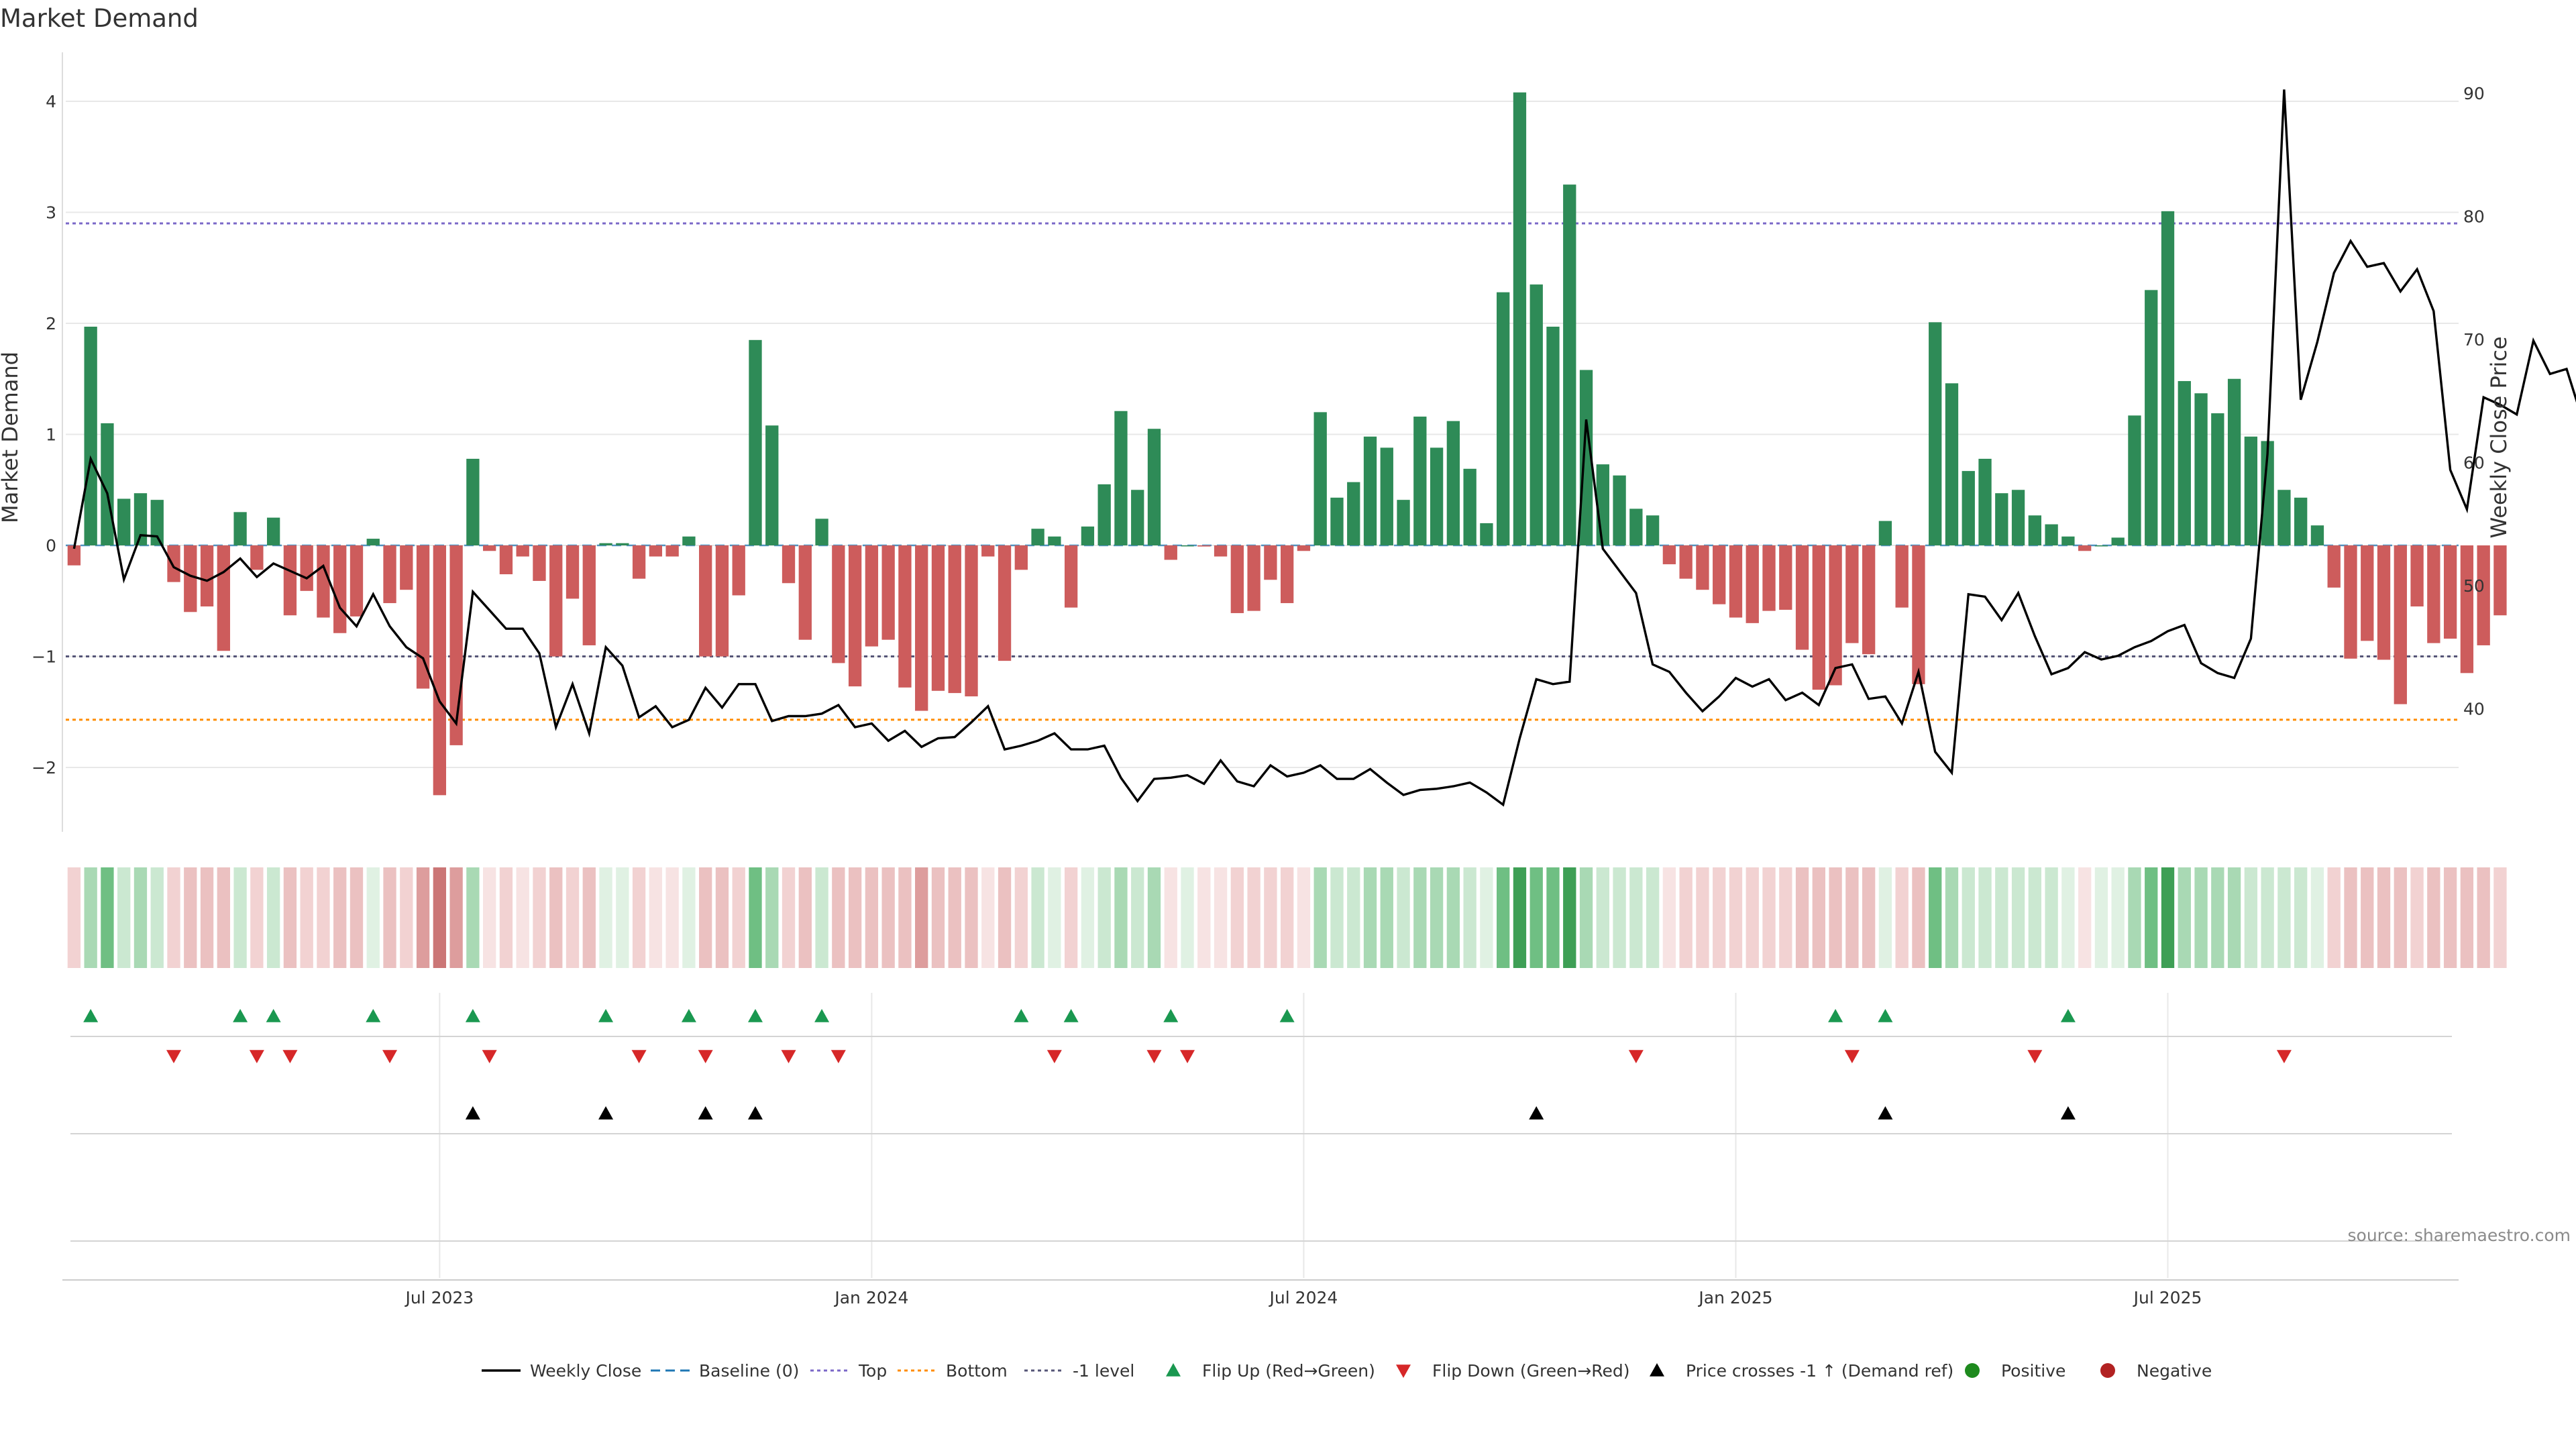  I want to click on legend-triangle-up-icon, so click(1173, 1370).